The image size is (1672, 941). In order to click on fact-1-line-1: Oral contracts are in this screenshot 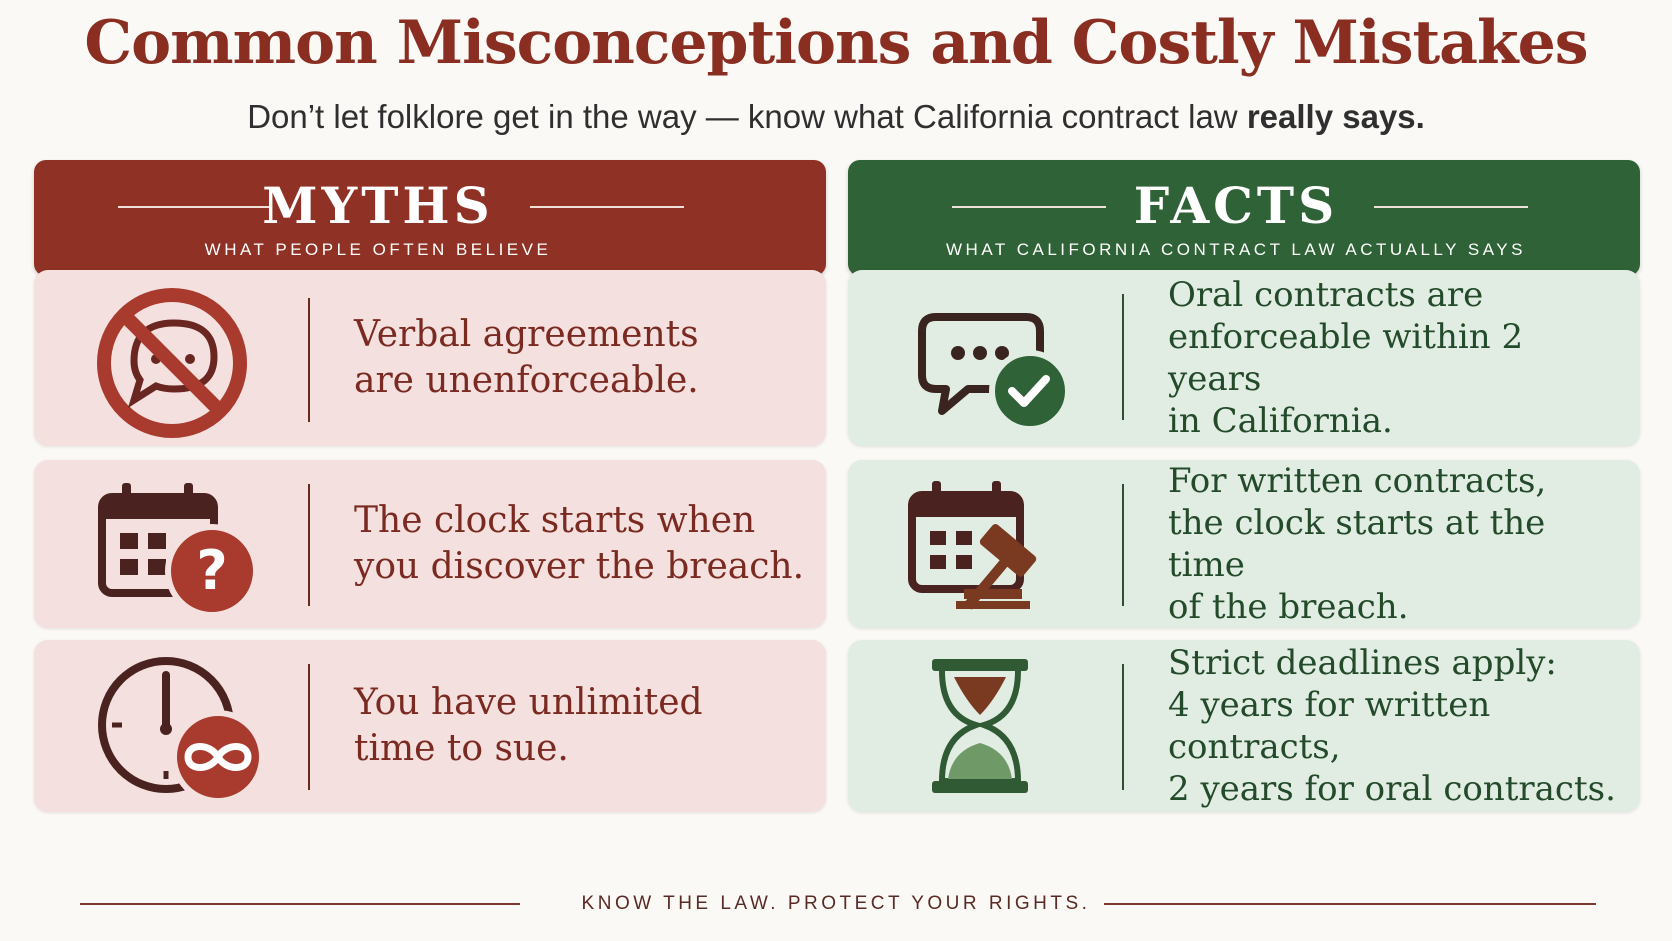, I will do `click(1326, 295)`.